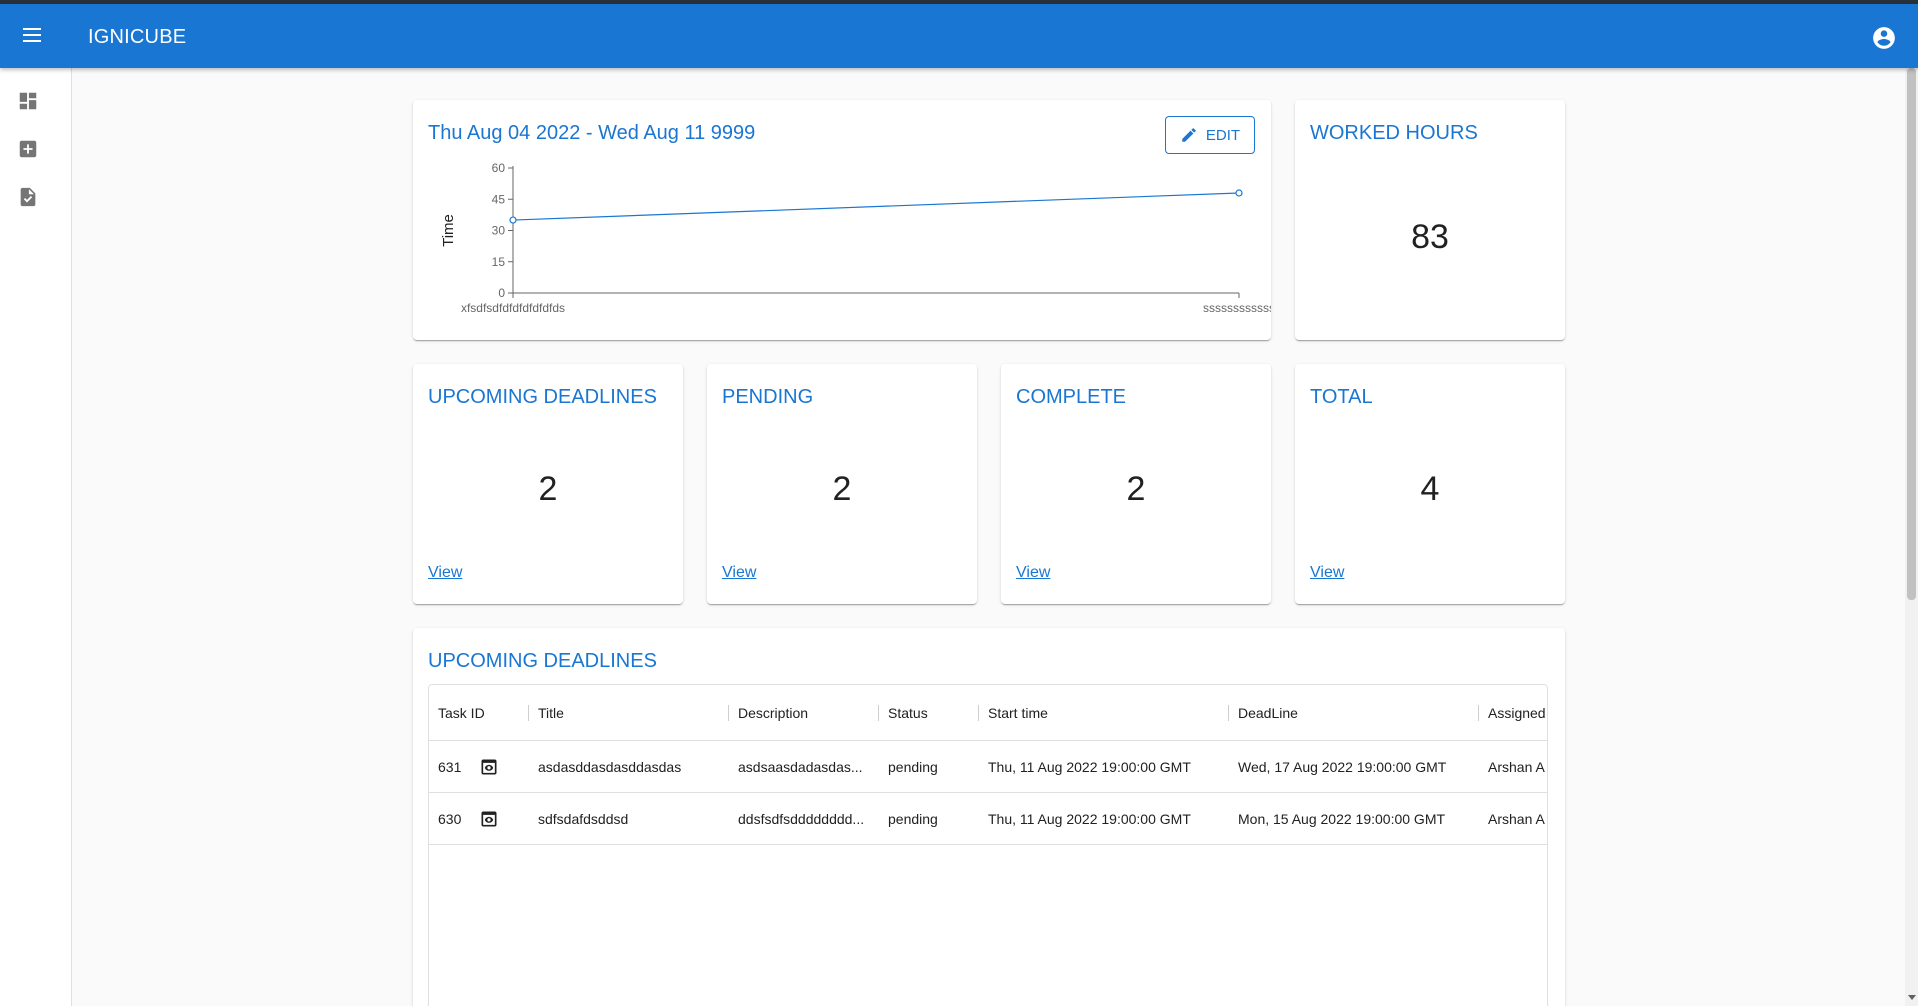 The image size is (1918, 1006). I want to click on column-header-start-time: Start time, so click(1018, 712).